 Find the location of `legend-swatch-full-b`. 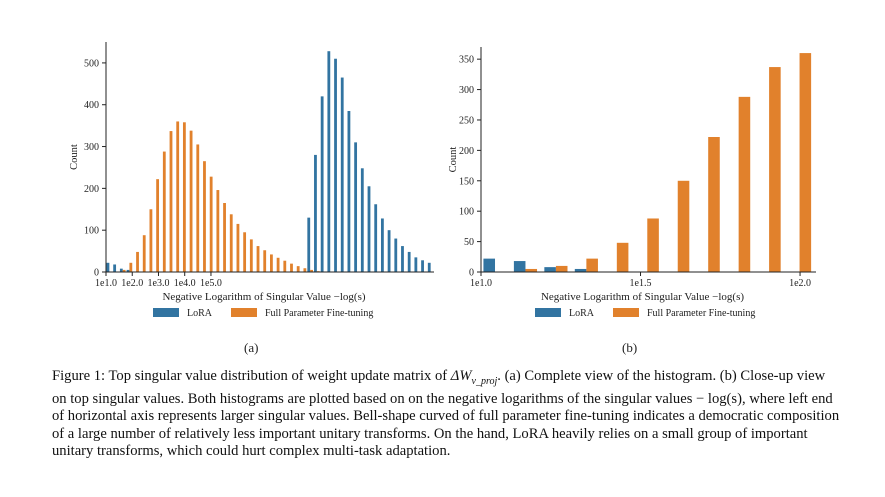

legend-swatch-full-b is located at coordinates (626, 312).